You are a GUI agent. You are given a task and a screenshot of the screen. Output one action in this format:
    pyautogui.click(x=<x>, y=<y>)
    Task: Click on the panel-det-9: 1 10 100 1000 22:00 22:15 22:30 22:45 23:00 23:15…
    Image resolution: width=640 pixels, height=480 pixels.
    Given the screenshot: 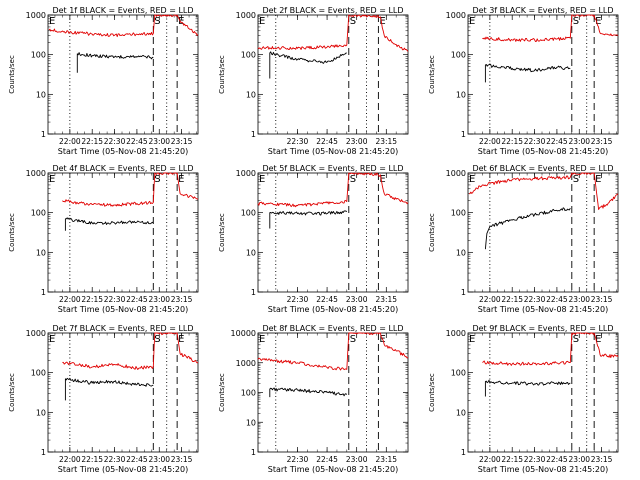 What is the action you would take?
    pyautogui.click(x=523, y=399)
    